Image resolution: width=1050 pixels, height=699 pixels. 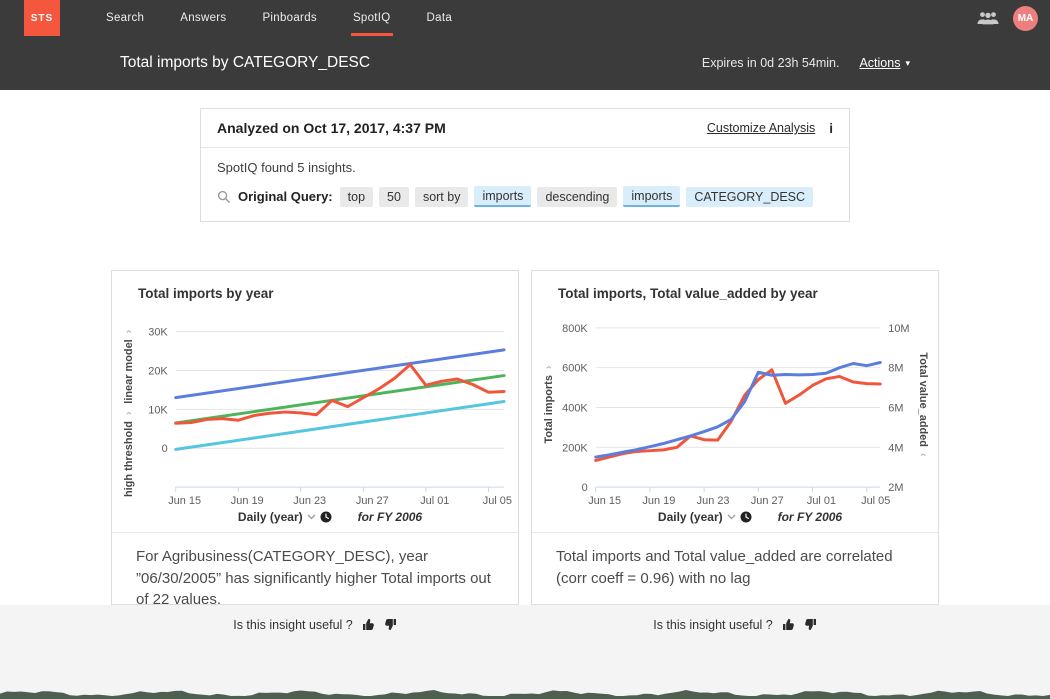 I want to click on app-header: STS Search Answers Pinboards SpotIQ Data MA, so click(x=525, y=45).